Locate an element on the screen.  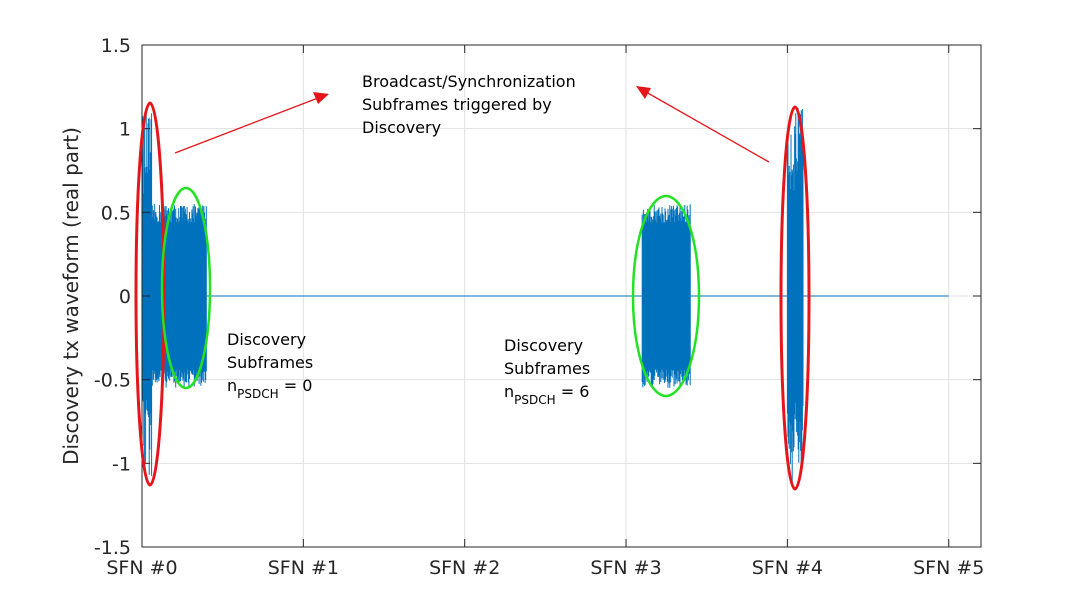
broadcast-sync-ellipse-left is located at coordinates (150, 294).